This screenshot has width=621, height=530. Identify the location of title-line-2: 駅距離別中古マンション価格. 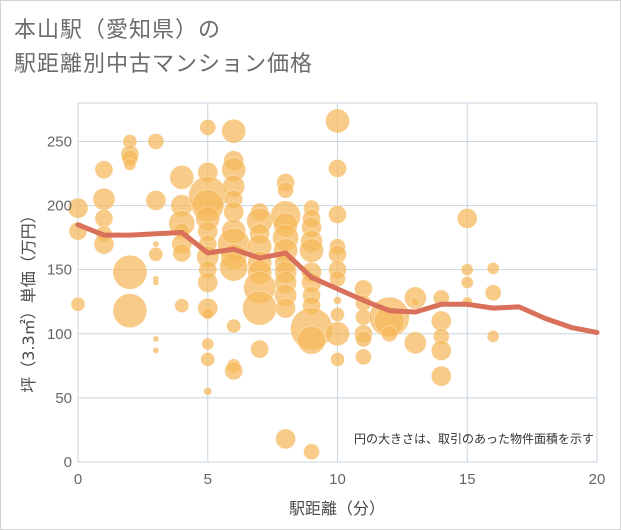
(164, 64).